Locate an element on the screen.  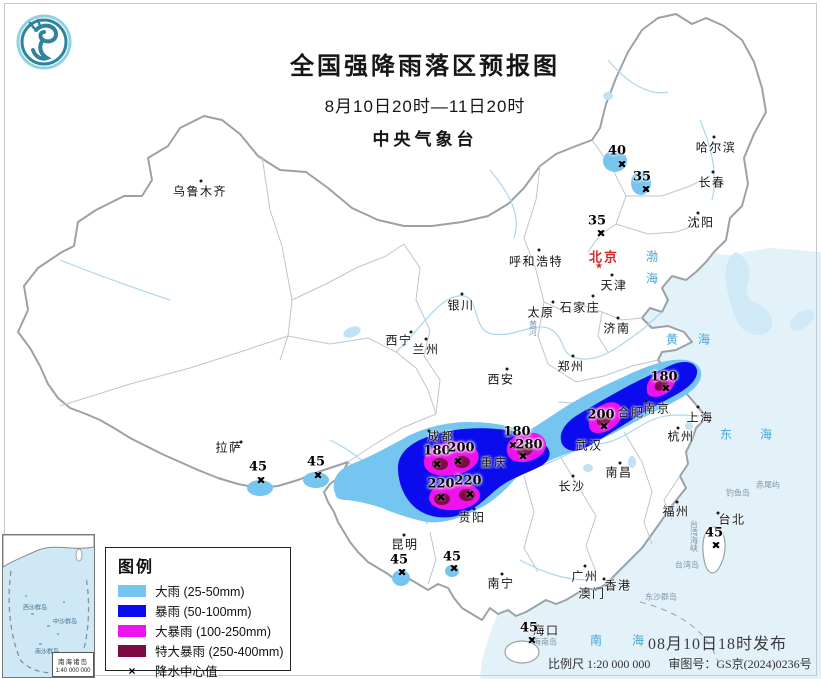
approval-number: 审图号：GS京(2024)0236号 is located at coordinates (740, 664).